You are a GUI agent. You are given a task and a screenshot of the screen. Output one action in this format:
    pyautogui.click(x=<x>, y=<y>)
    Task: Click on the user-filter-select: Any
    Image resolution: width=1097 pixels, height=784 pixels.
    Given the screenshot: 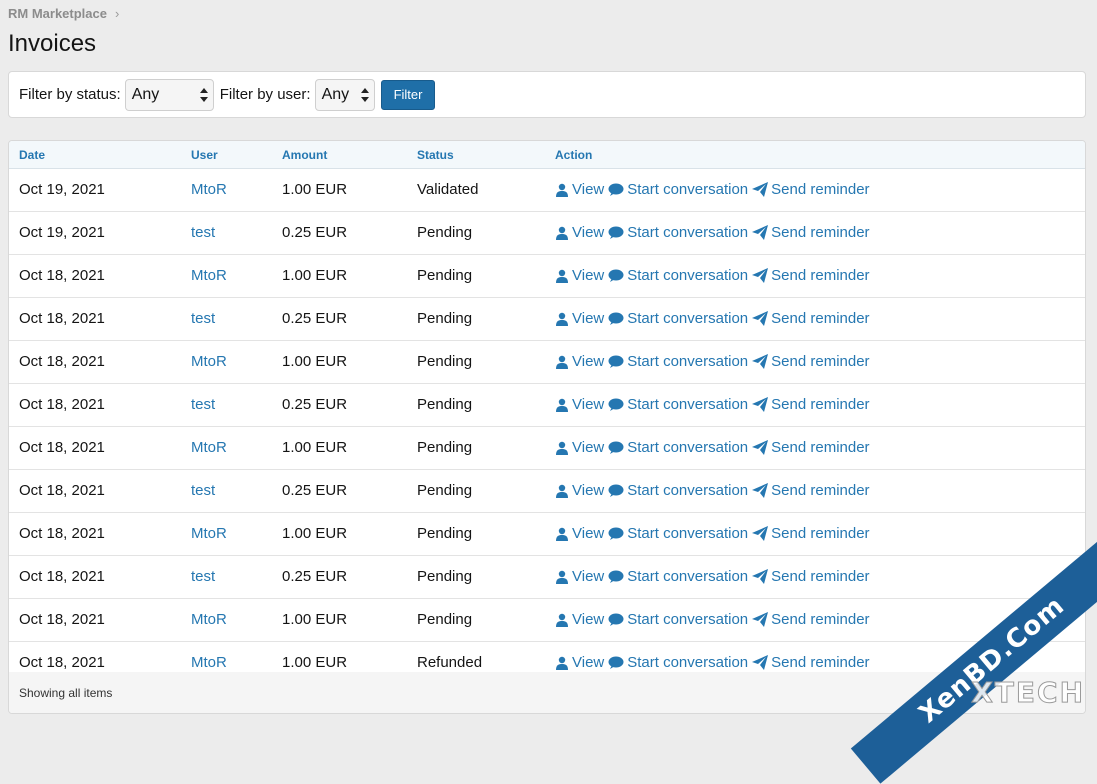 What is the action you would take?
    pyautogui.click(x=344, y=94)
    